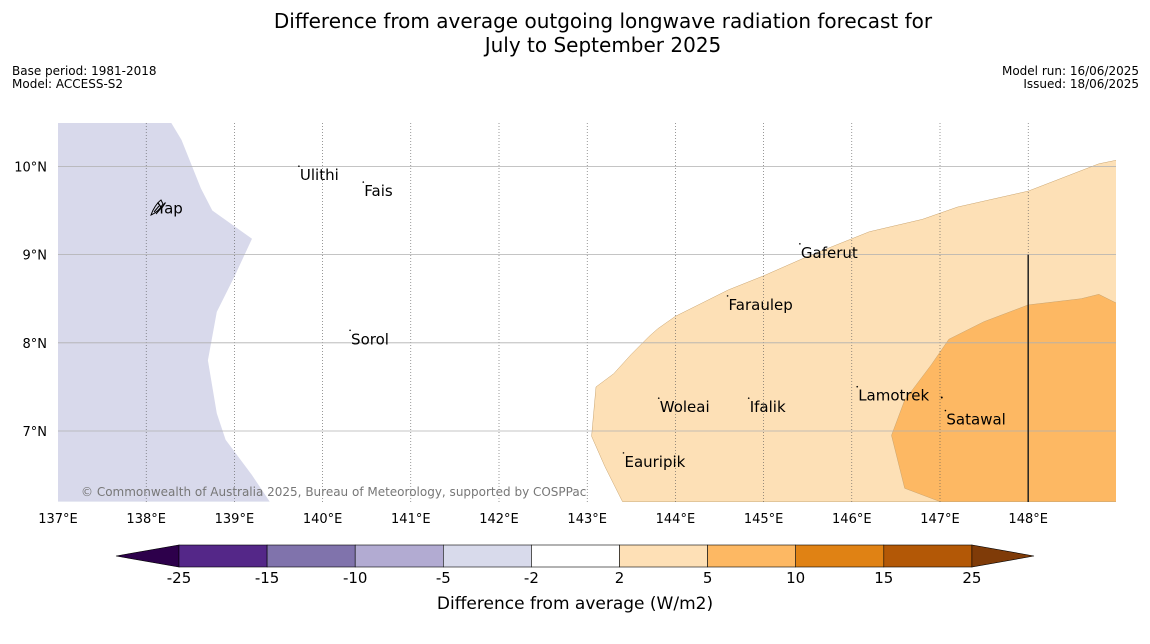 The height and width of the screenshot is (644, 1150). What do you see at coordinates (235, 519) in the screenshot?
I see `lon-tick-label-139: 139°E` at bounding box center [235, 519].